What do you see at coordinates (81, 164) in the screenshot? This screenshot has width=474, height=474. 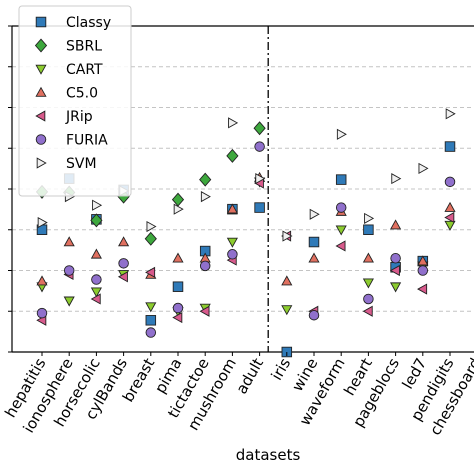 I see `legend-label: SVM` at bounding box center [81, 164].